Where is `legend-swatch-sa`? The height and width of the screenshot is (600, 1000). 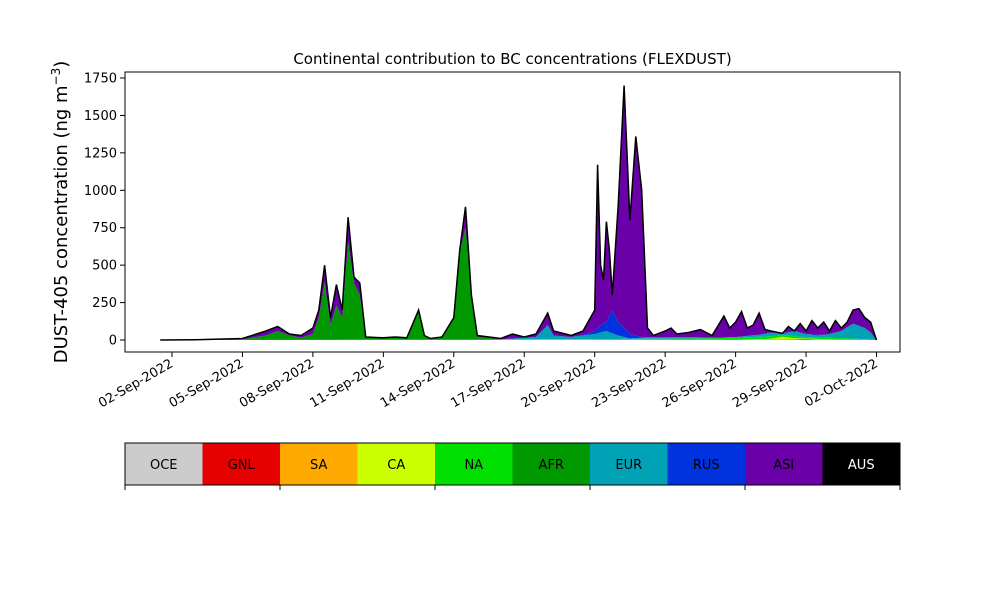
legend-swatch-sa is located at coordinates (319, 464).